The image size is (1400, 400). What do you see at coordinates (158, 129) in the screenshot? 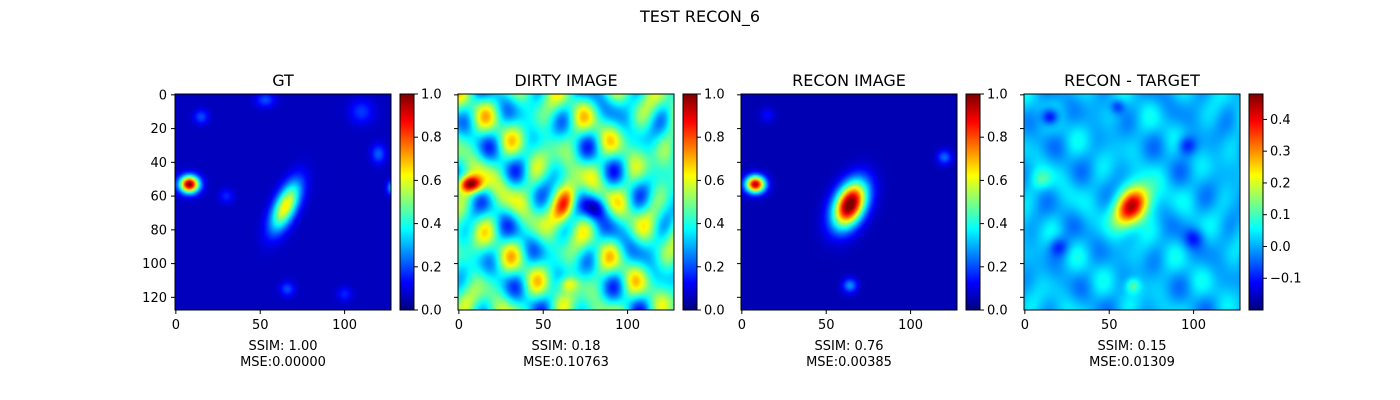
I see `y-tick-label: 20` at bounding box center [158, 129].